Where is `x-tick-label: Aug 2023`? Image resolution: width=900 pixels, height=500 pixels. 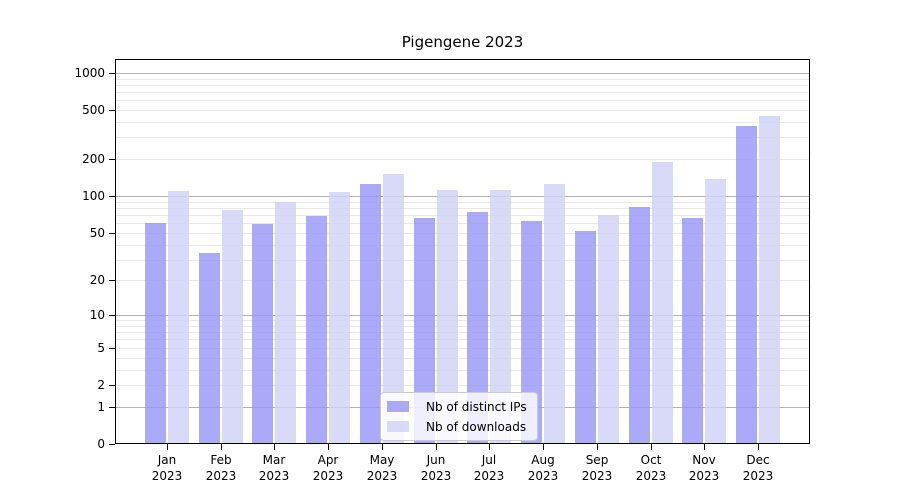
x-tick-label: Aug 2023 is located at coordinates (543, 468).